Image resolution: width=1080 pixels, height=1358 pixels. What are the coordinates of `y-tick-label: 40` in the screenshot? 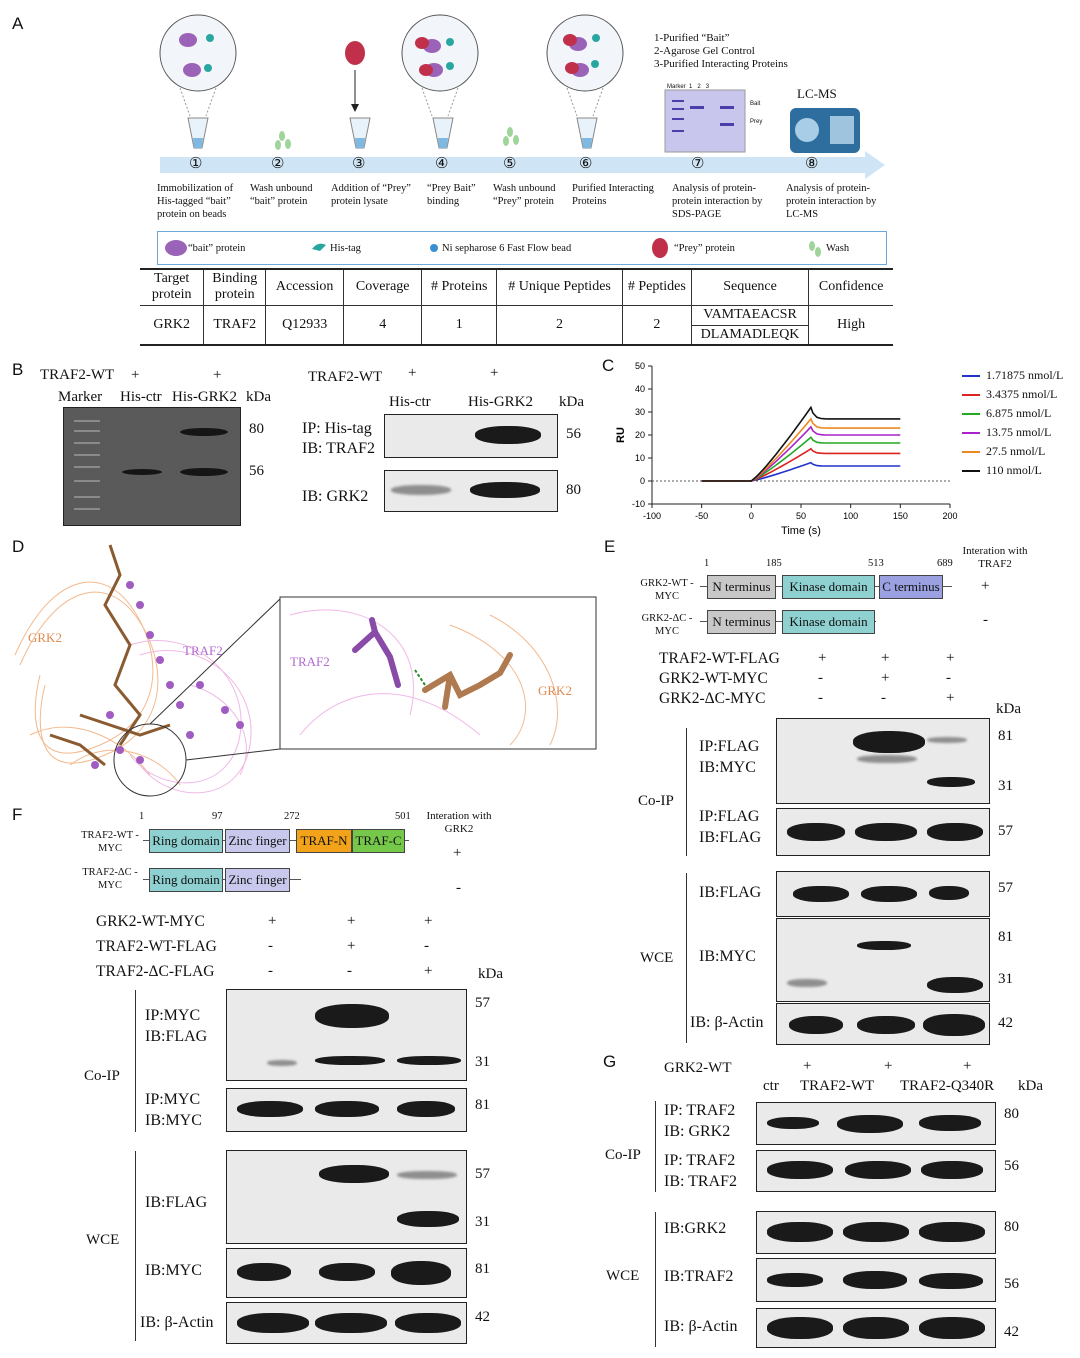 It's located at (640, 389).